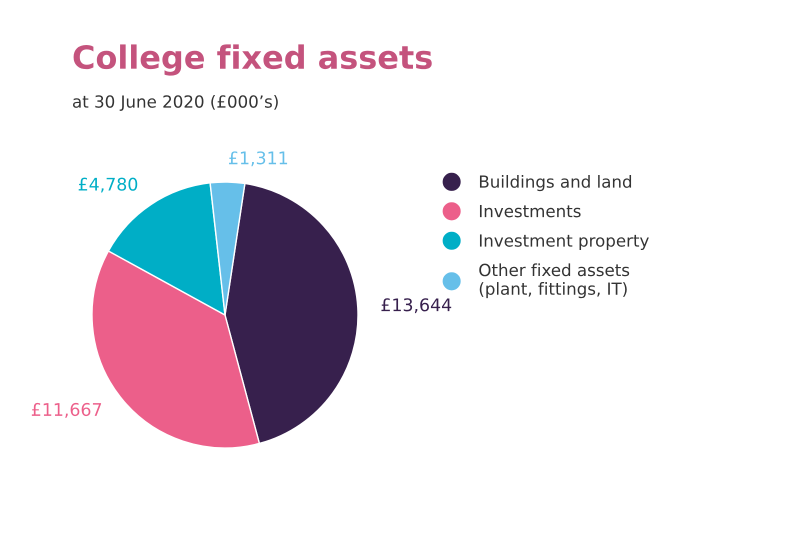  Describe the element at coordinates (67, 410) in the screenshot. I see `data-label: £11,667` at that location.